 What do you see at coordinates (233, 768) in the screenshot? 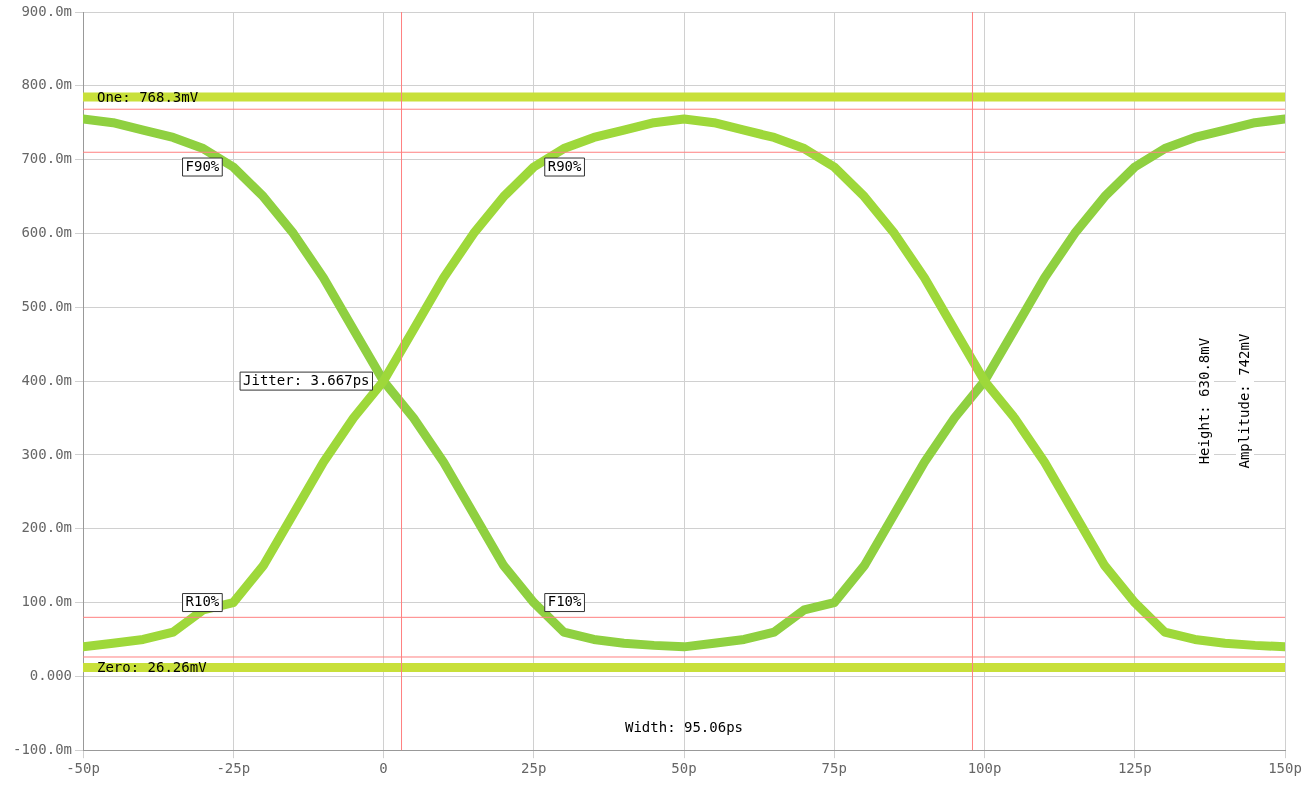
I see `x-tick-label: -25p` at bounding box center [233, 768].